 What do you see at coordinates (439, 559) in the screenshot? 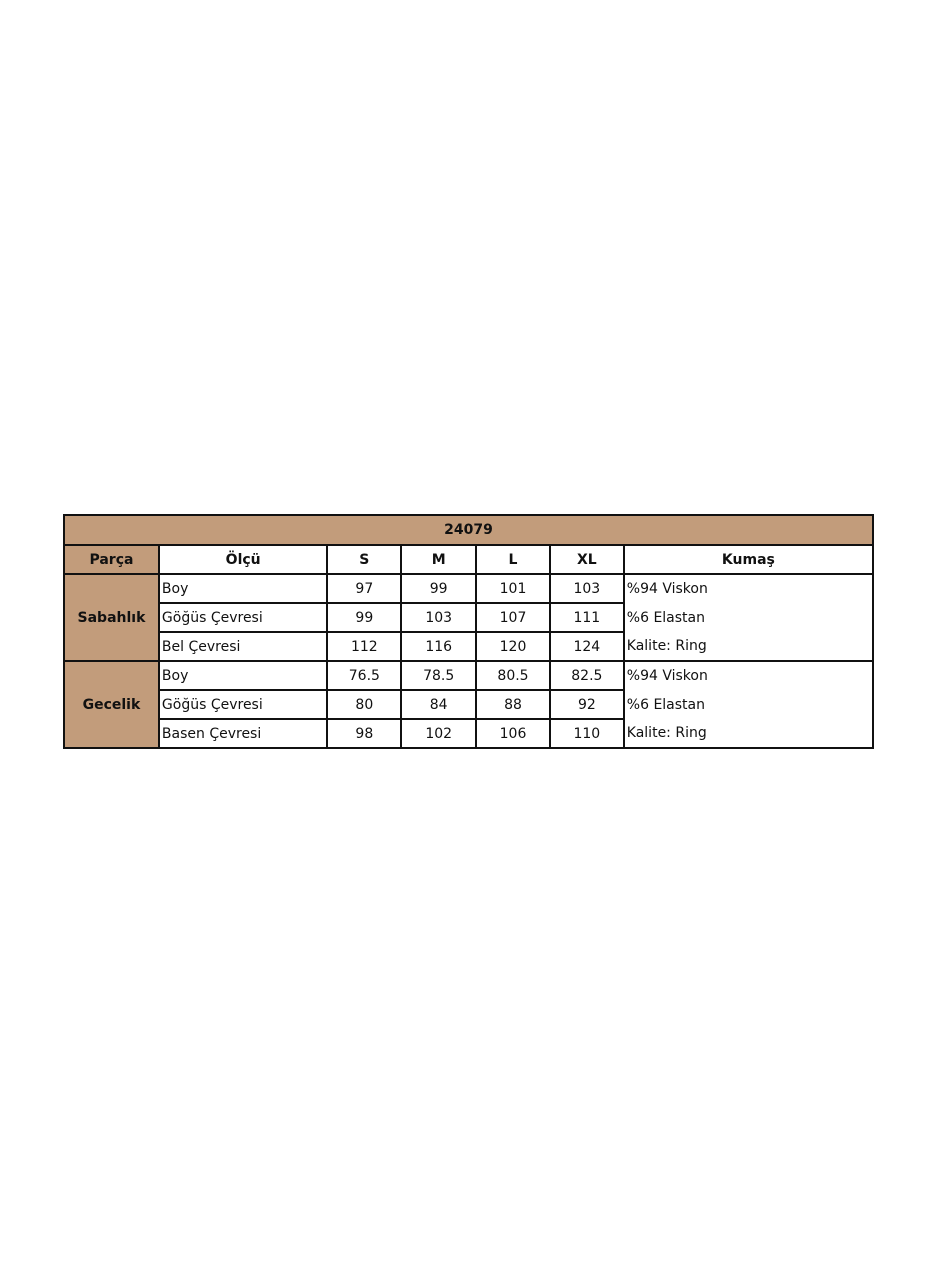
I see `header-m: M` at bounding box center [439, 559].